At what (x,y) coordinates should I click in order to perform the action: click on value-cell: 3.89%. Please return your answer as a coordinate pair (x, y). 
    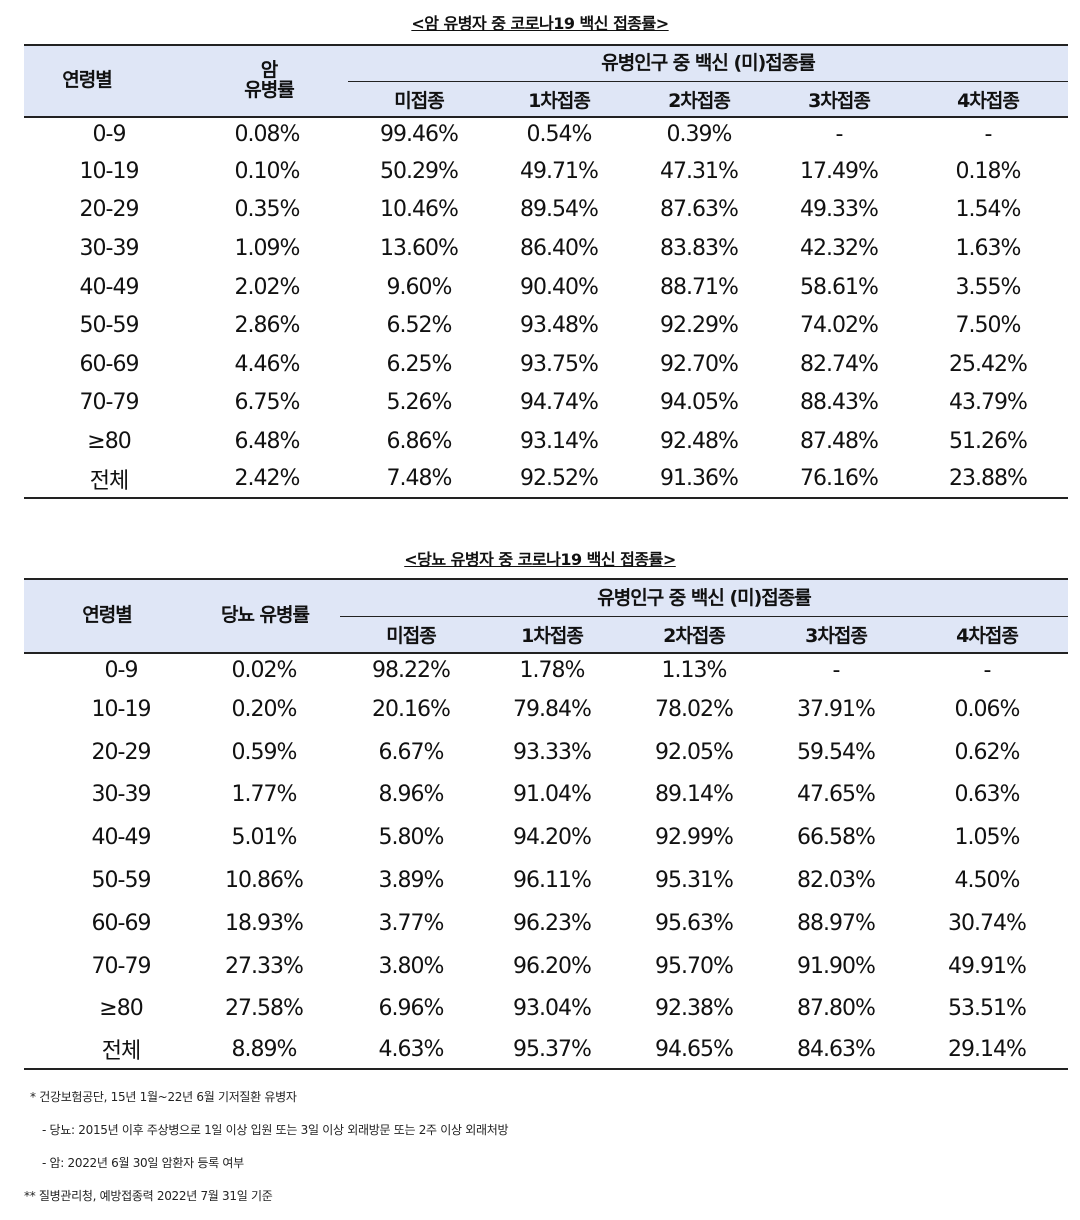
    Looking at the image, I should click on (411, 881).